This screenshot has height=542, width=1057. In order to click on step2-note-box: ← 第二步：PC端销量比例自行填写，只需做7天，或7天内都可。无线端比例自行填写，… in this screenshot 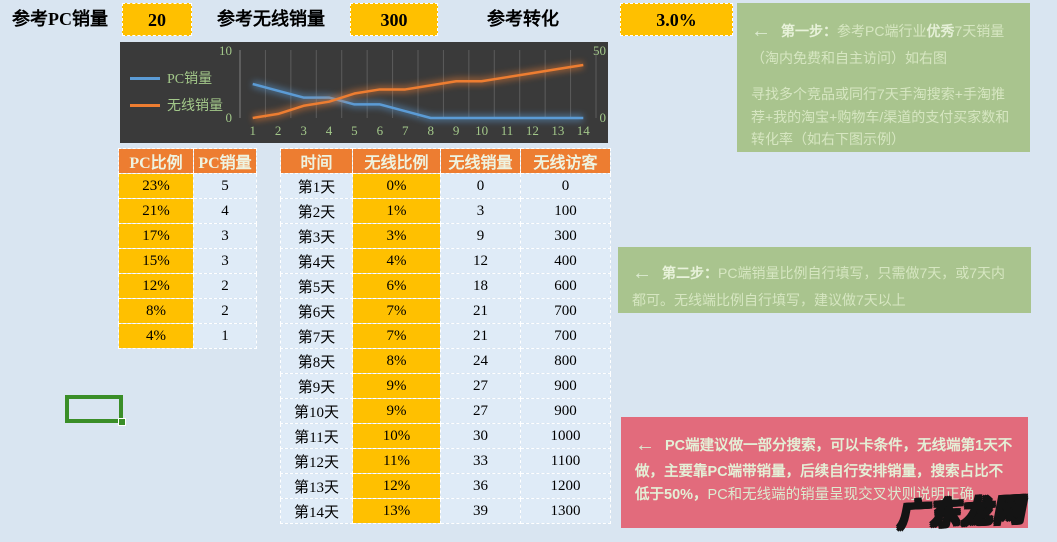, I will do `click(824, 280)`.